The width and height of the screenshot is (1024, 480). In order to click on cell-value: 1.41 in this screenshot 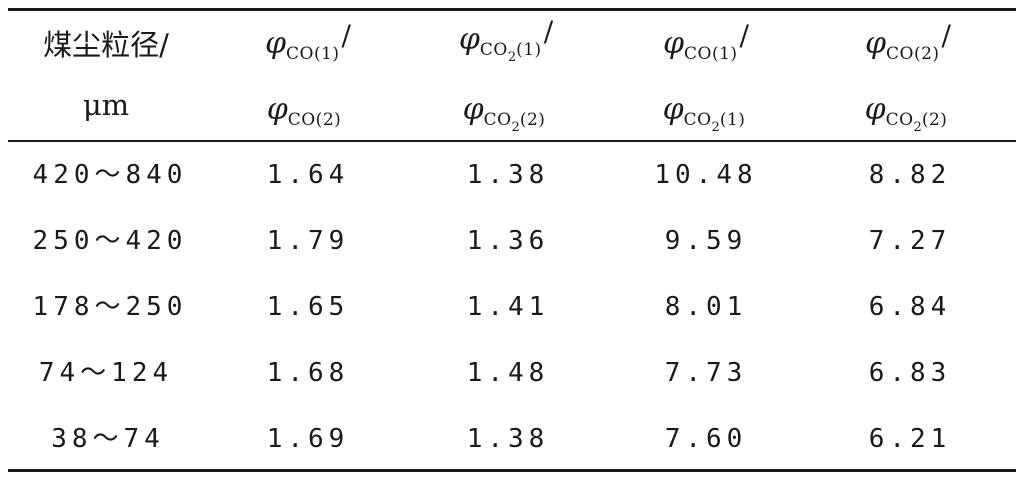, I will do `click(508, 307)`.